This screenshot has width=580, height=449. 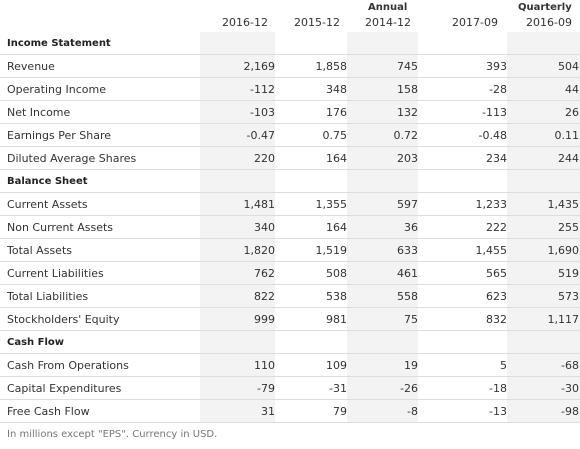 I want to click on cell-value: 234, so click(x=462, y=158).